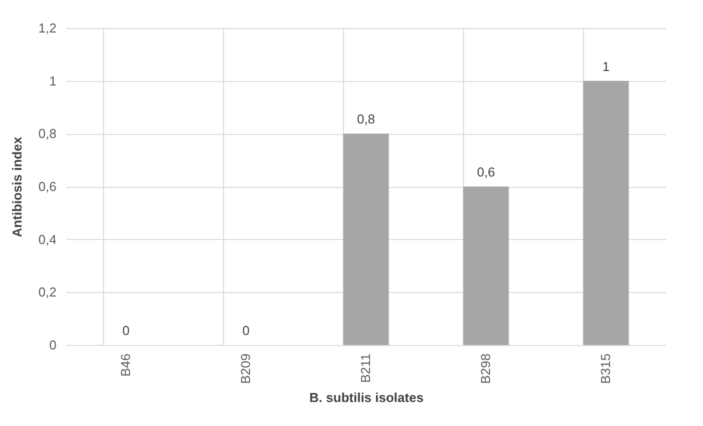  What do you see at coordinates (47, 239) in the screenshot?
I see `y-tick-label: 0,4` at bounding box center [47, 239].